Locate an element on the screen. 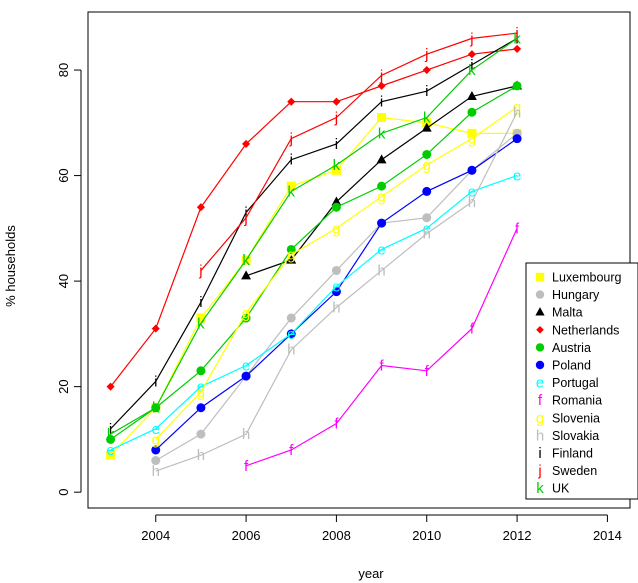 The image size is (638, 583). x-axis-label: year is located at coordinates (371, 573).